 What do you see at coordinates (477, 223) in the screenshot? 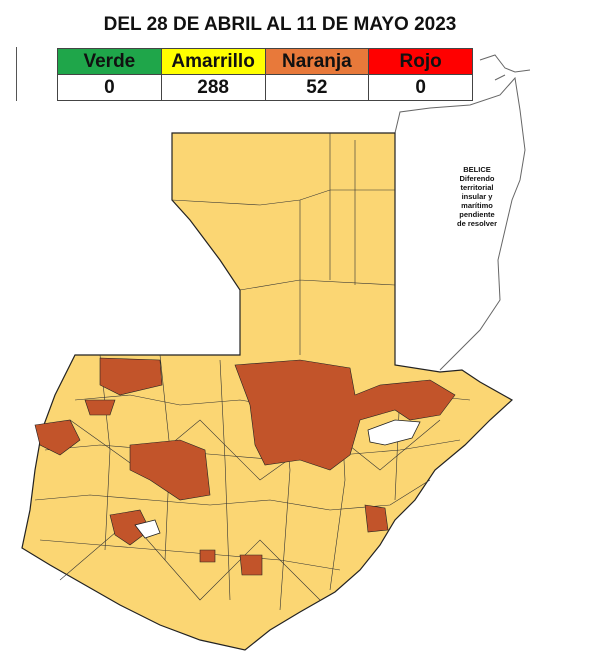
I see `annotation-line: de resolver` at bounding box center [477, 223].